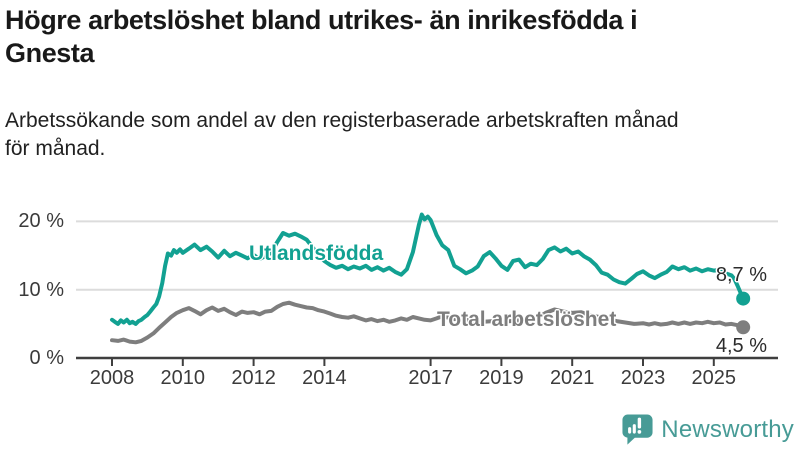  I want to click on series-label-utlandsfodda: Utlandsfödda, so click(316, 253).